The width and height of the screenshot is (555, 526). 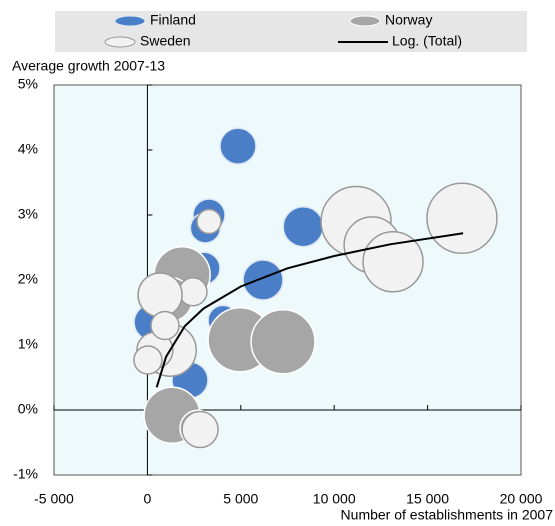 What do you see at coordinates (427, 499) in the screenshot?
I see `x-tick-label: 15 000` at bounding box center [427, 499].